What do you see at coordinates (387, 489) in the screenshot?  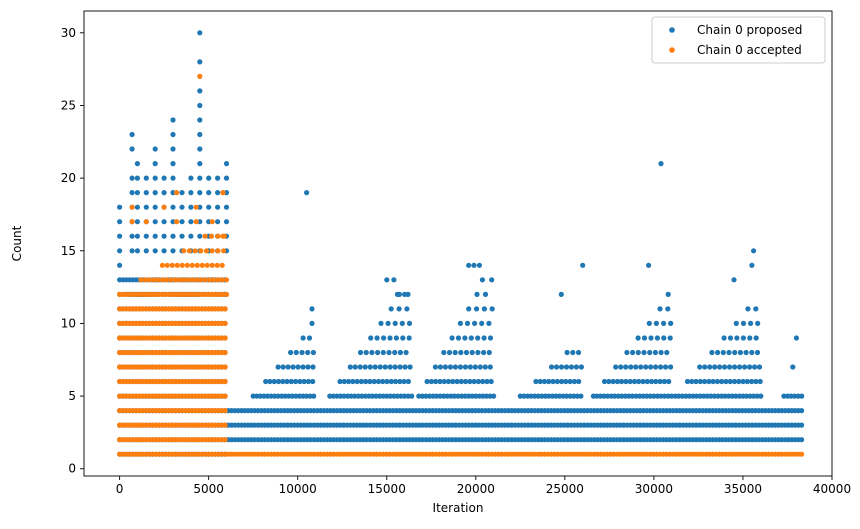 I see `x-tick-label: 15000` at bounding box center [387, 489].